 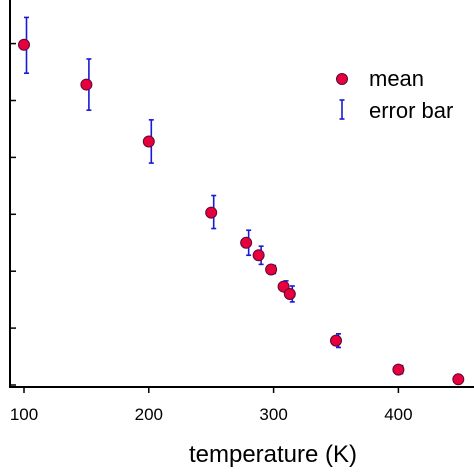 What do you see at coordinates (411, 110) in the screenshot?
I see `legend-errorbar-label: error bar` at bounding box center [411, 110].